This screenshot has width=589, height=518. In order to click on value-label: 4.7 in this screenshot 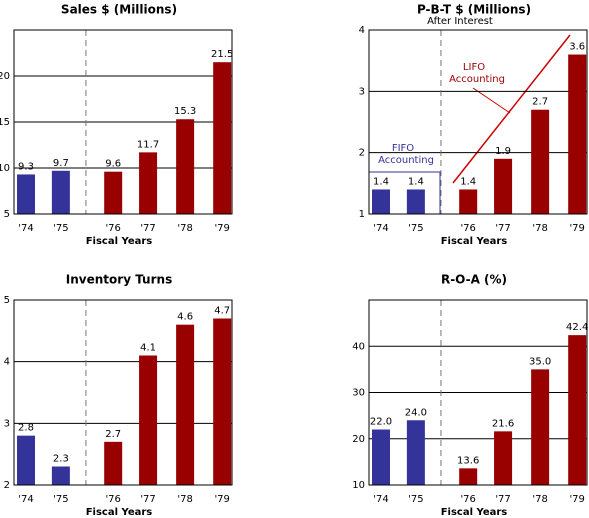, I will do `click(222, 311)`.